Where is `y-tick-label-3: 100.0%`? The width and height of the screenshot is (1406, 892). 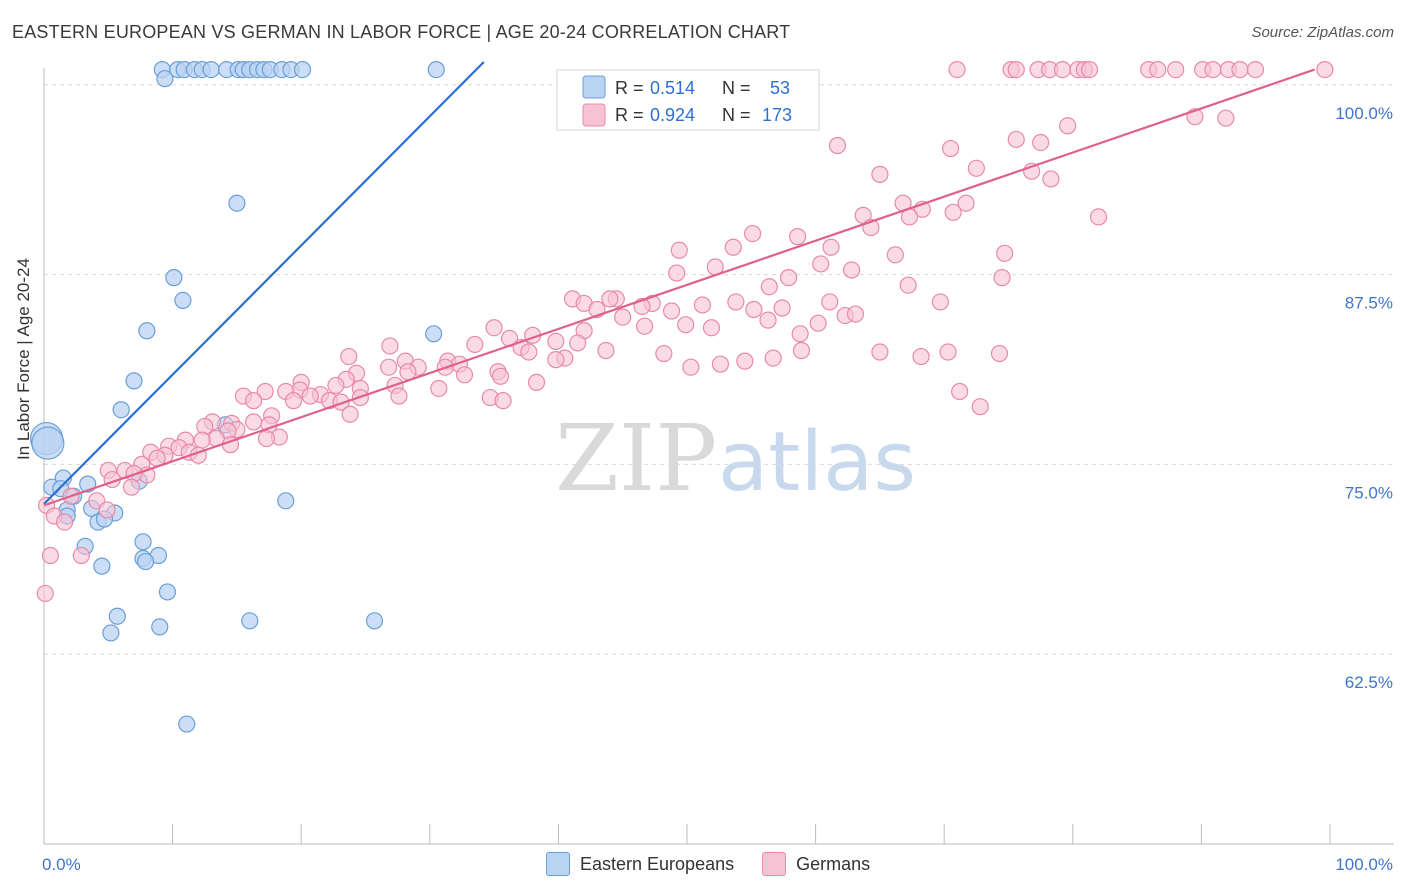
y-tick-label-3: 100.0% is located at coordinates (1364, 113).